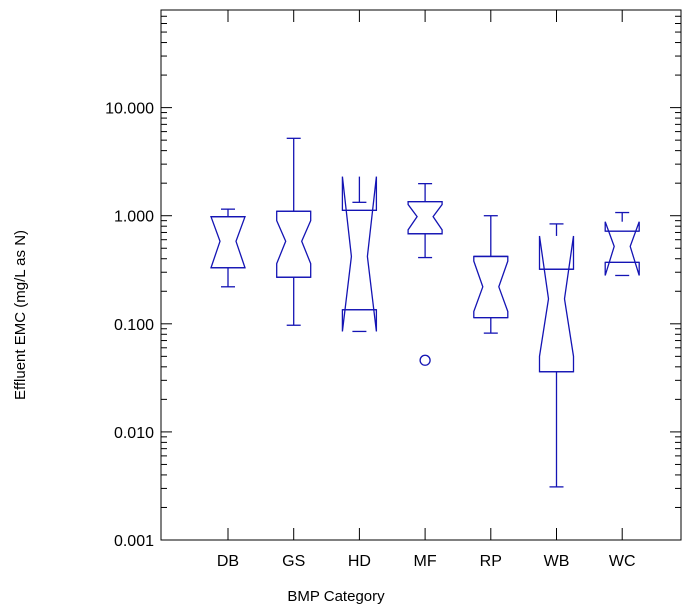 The image size is (685, 609). What do you see at coordinates (134, 433) in the screenshot?
I see `y-tick-label: 0.010` at bounding box center [134, 433].